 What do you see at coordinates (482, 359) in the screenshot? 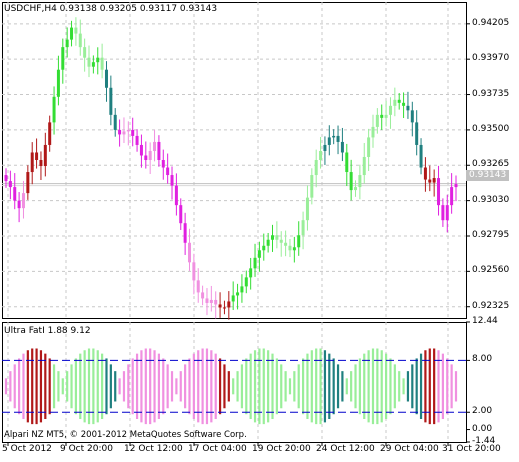
I see `indicator-tick-label: 8.00` at bounding box center [482, 359].